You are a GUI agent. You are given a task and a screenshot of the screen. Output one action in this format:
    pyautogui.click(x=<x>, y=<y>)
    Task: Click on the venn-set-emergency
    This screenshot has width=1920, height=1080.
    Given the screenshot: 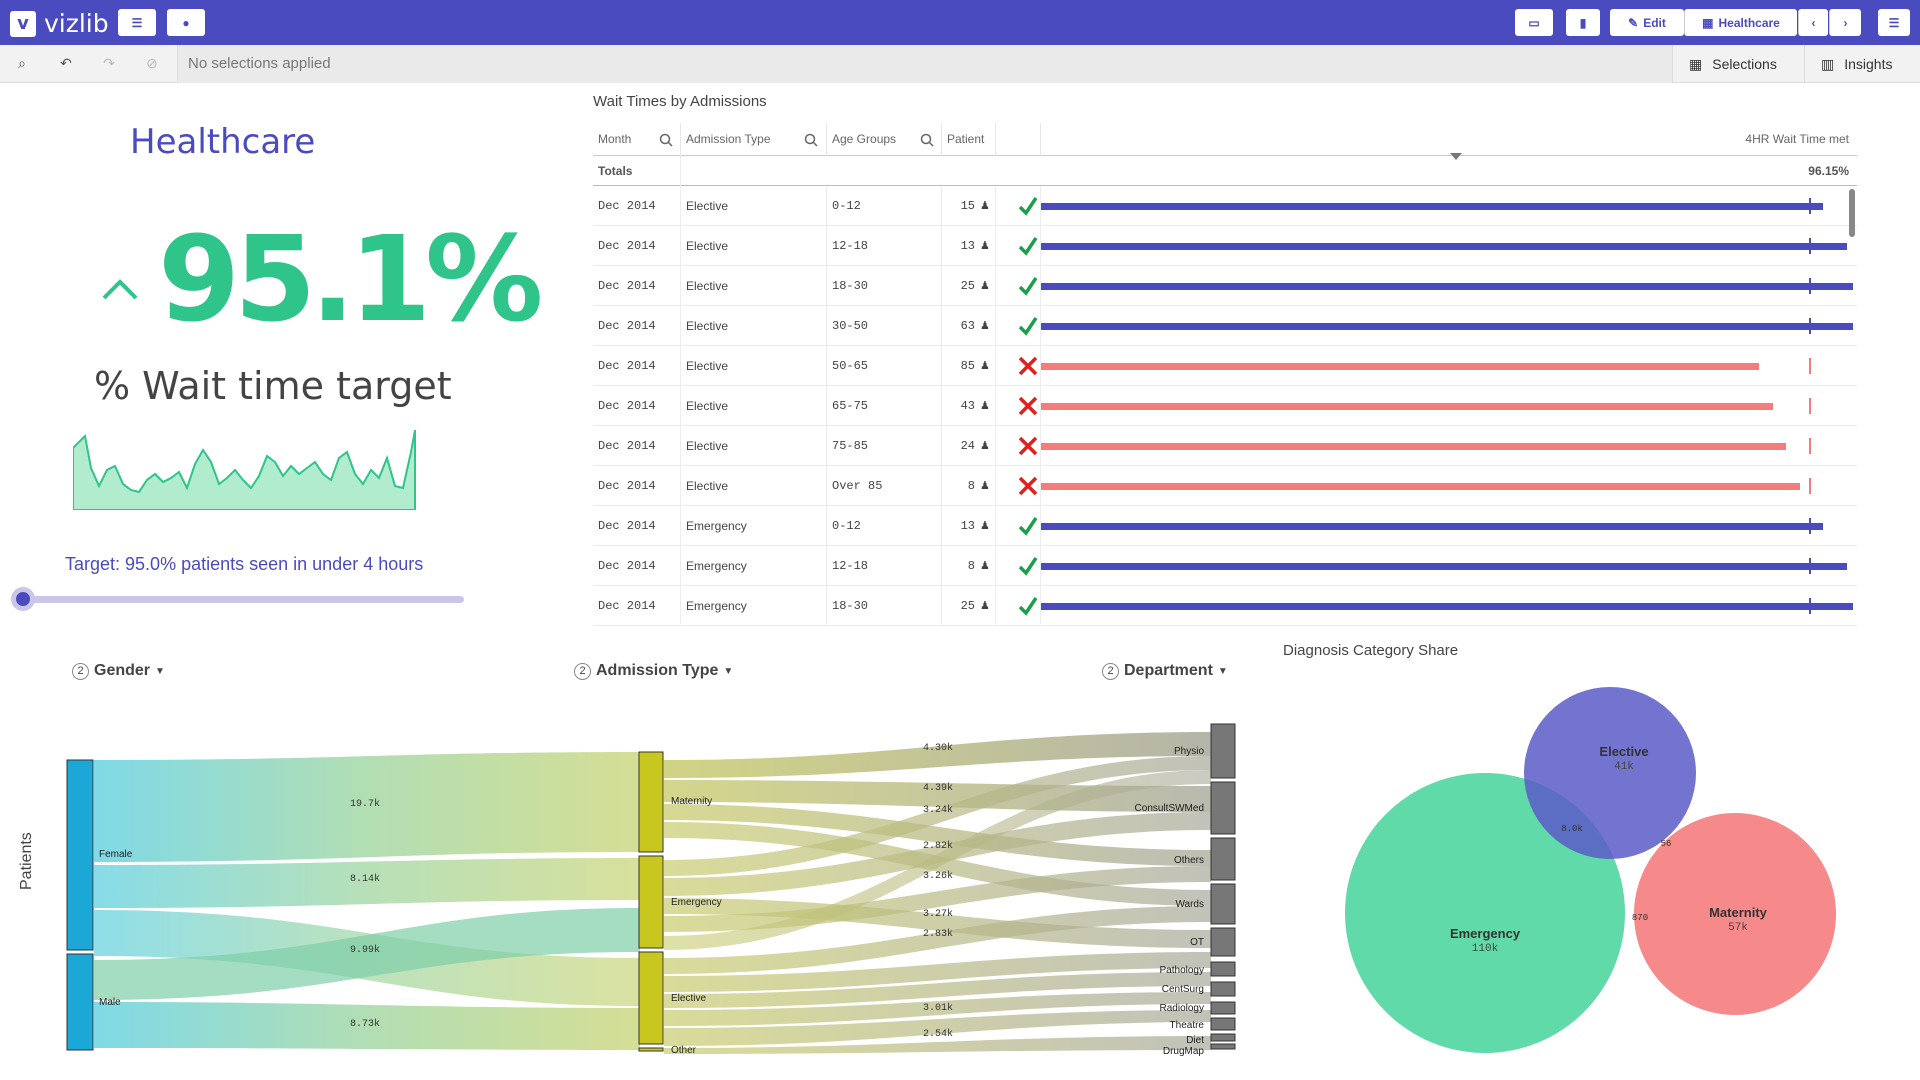 What is the action you would take?
    pyautogui.click(x=1485, y=913)
    